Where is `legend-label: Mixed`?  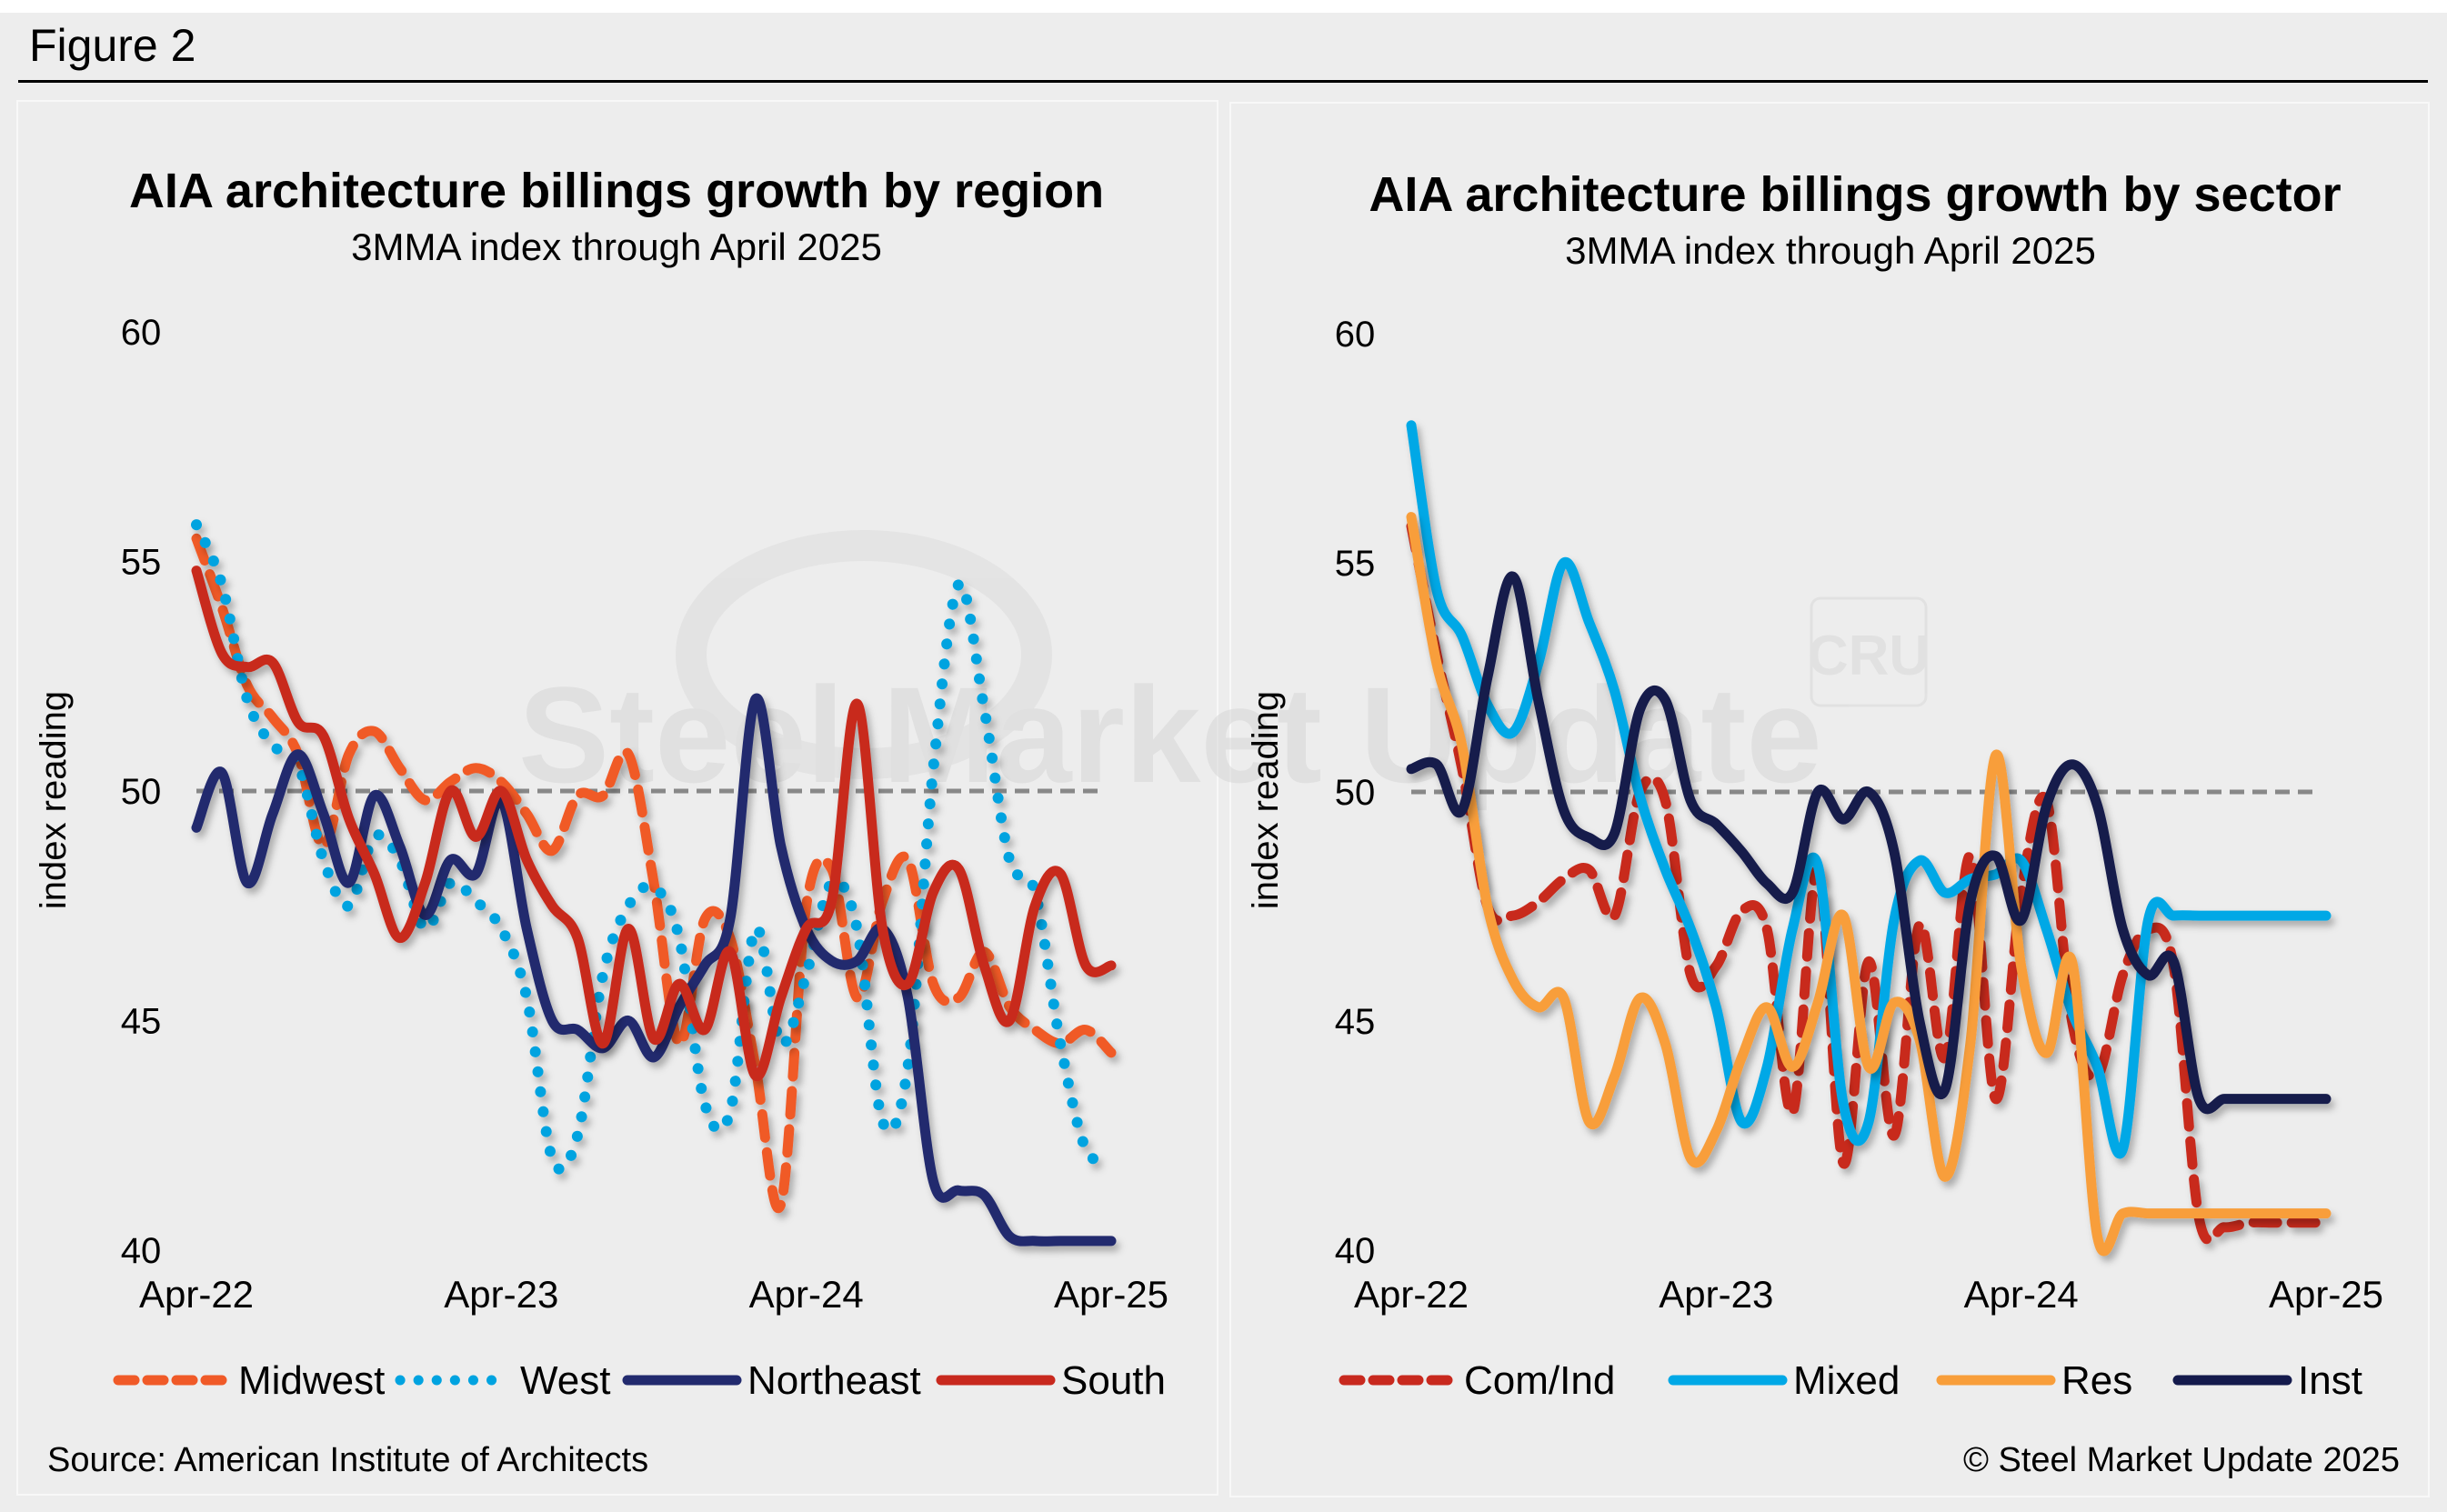 legend-label: Mixed is located at coordinates (1847, 1380).